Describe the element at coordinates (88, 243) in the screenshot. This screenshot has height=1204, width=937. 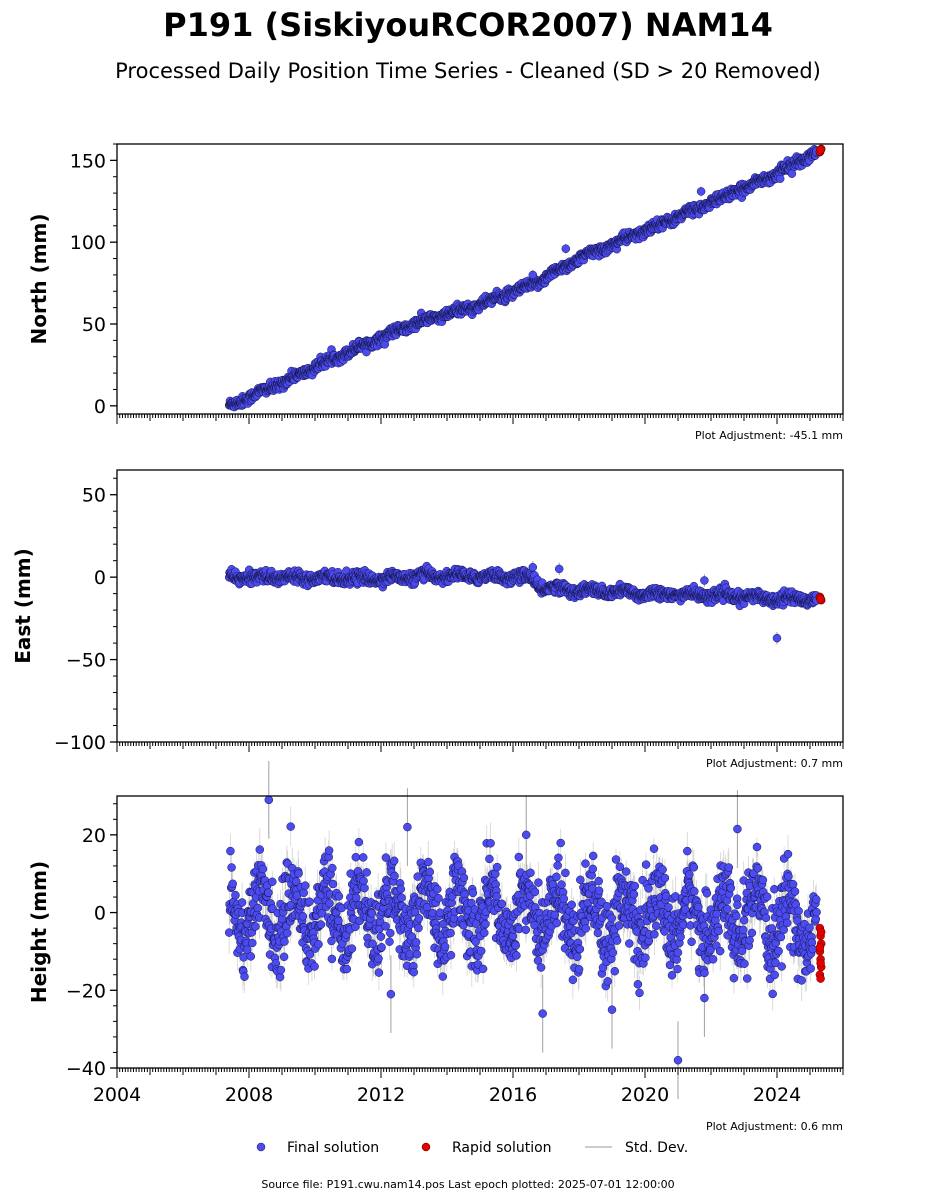
I see `y-tick-label: 100` at that location.